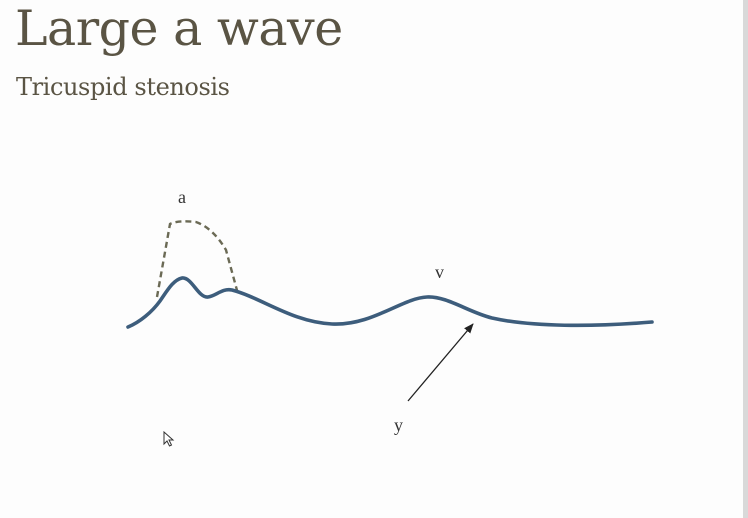  What do you see at coordinates (745, 259) in the screenshot?
I see `slide-right-edge` at bounding box center [745, 259].